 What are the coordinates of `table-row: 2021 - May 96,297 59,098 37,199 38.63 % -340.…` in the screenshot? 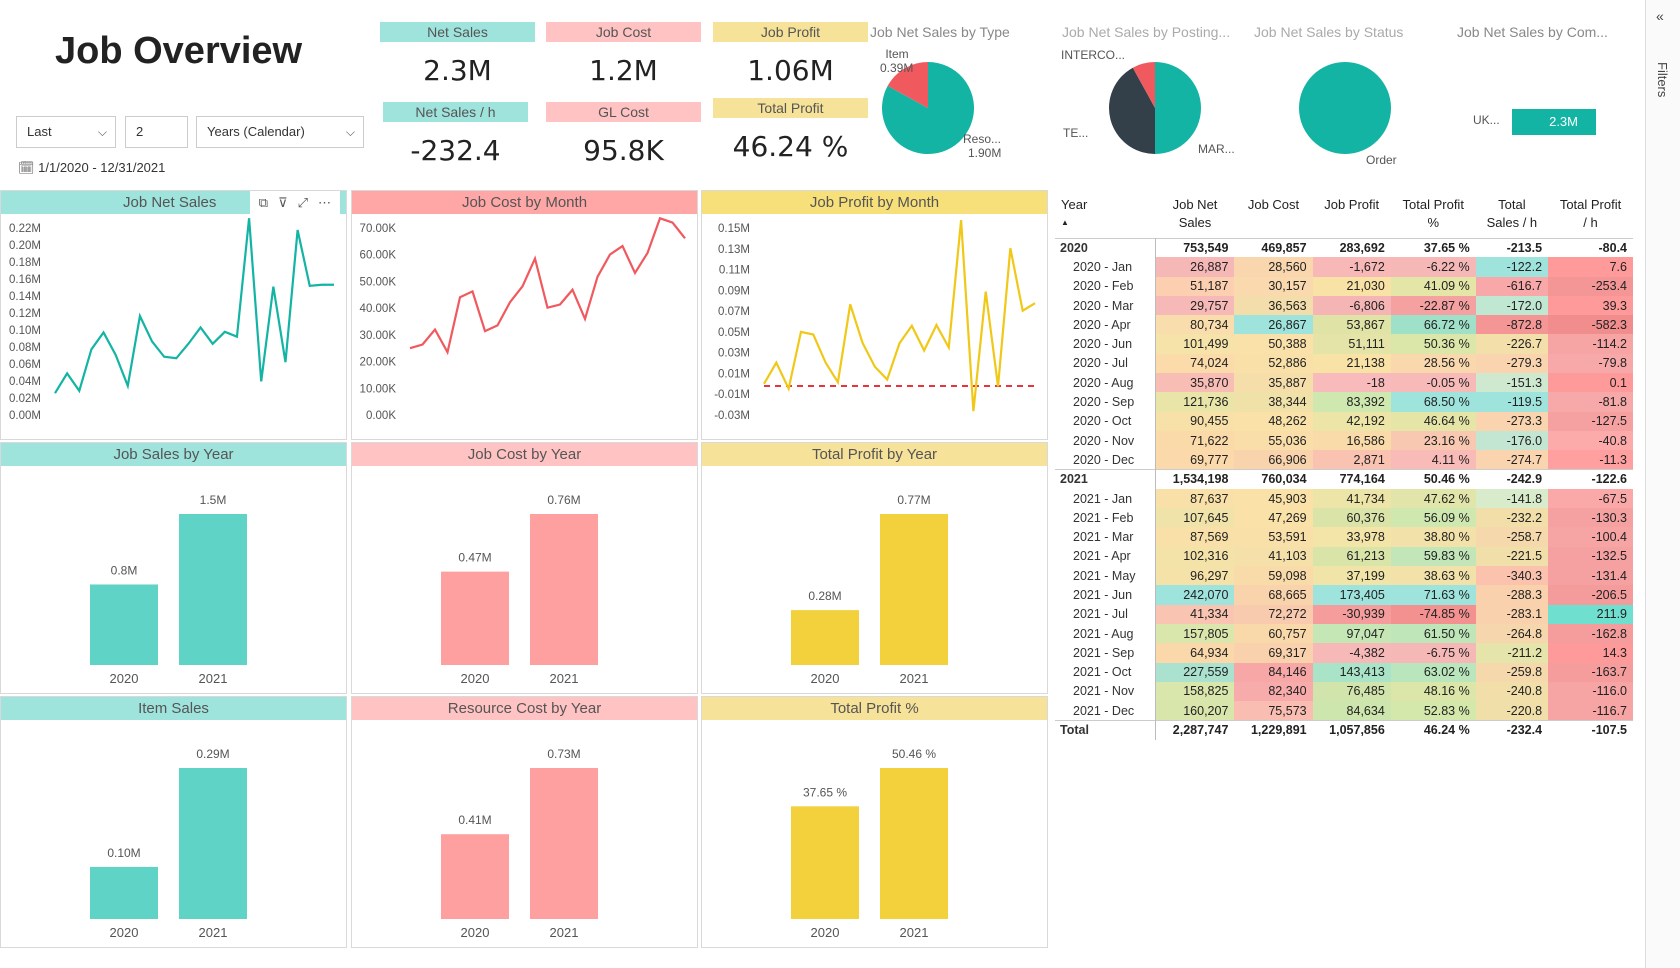 It's located at (1344, 576).